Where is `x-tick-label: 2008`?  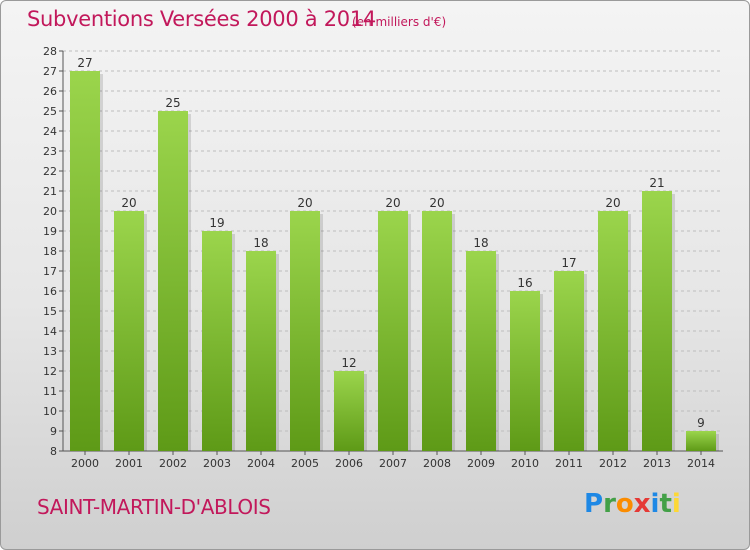 x-tick-label: 2008 is located at coordinates (437, 463).